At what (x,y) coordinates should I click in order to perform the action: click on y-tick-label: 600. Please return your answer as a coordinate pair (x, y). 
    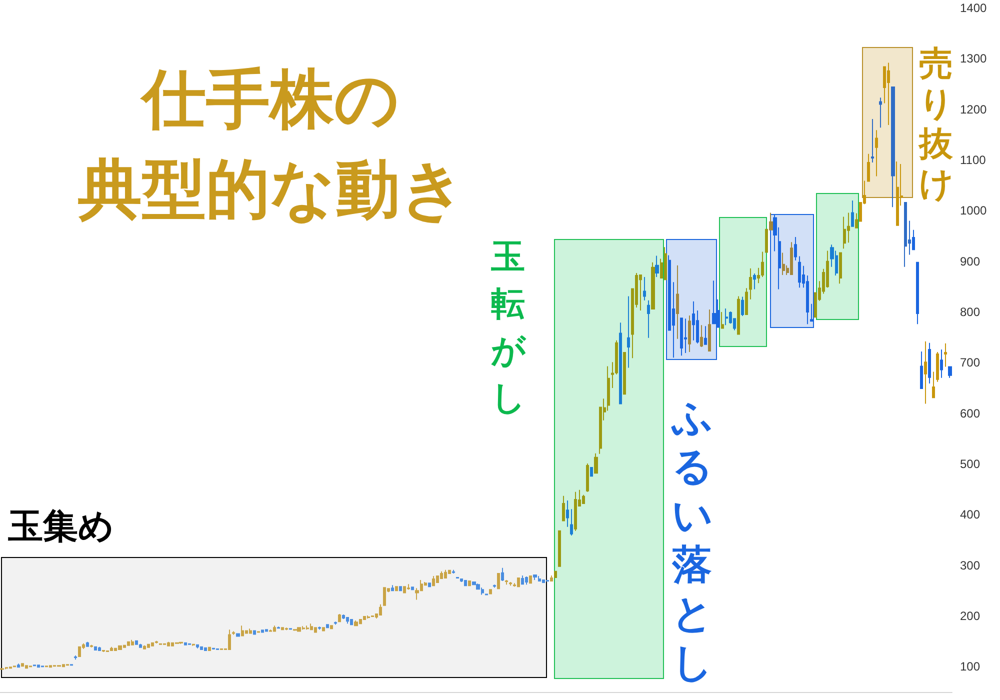
    Looking at the image, I should click on (970, 413).